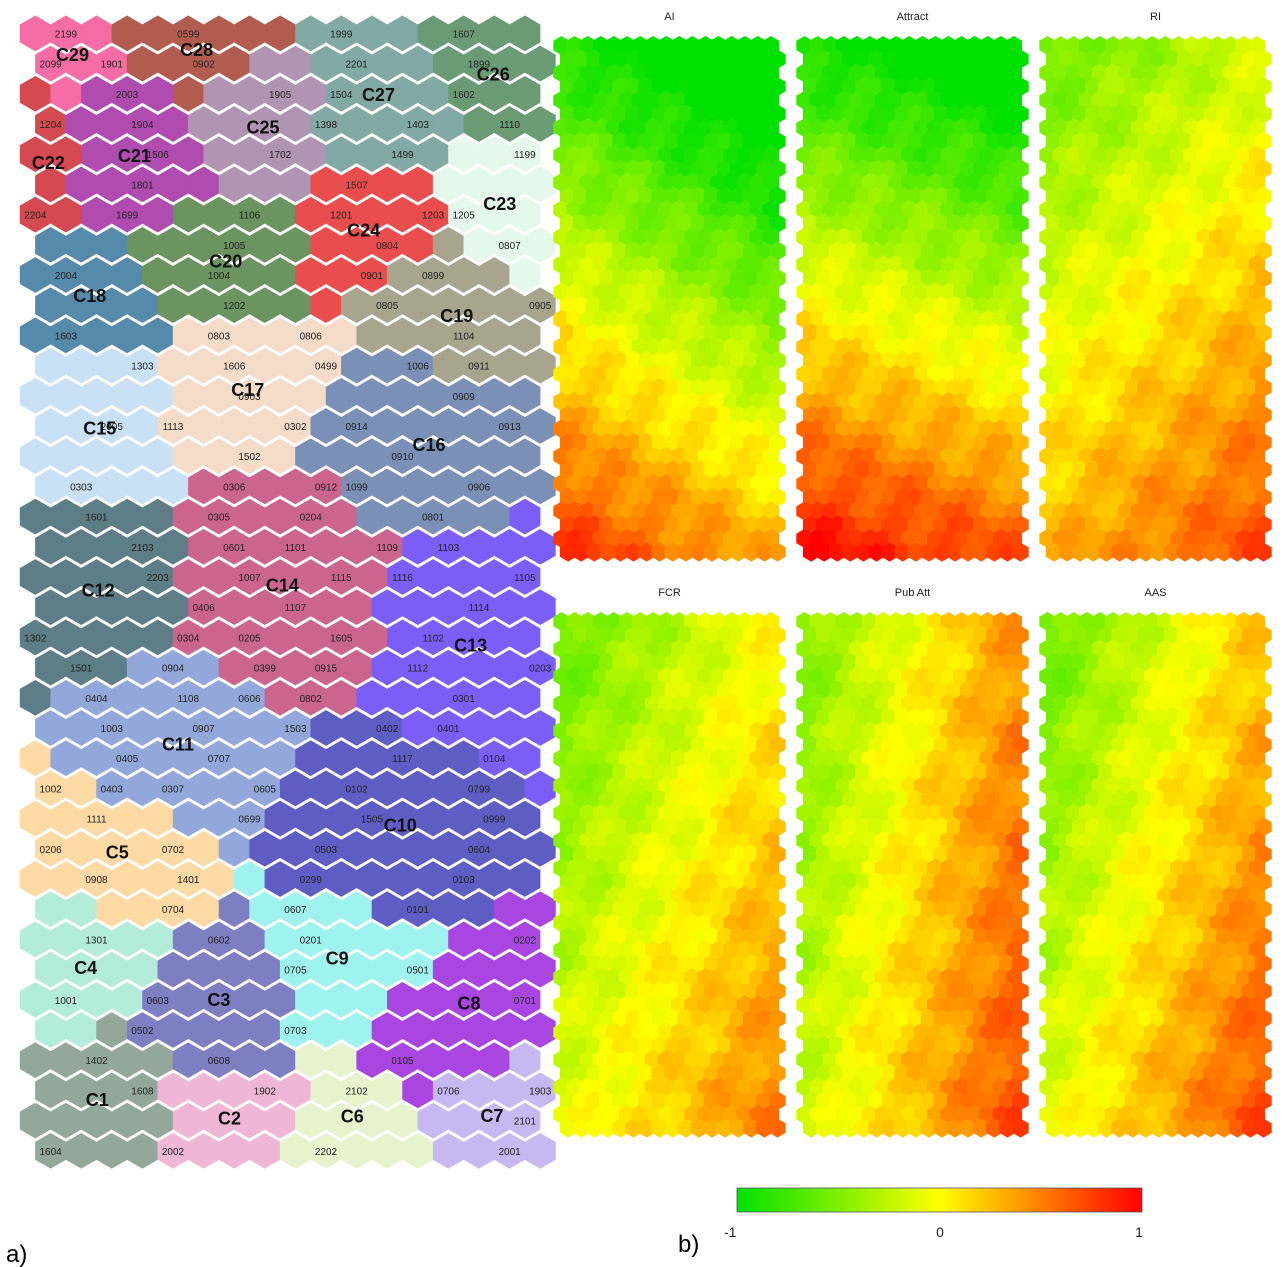 The image size is (1285, 1267). I want to click on node-label: 0911, so click(479, 367).